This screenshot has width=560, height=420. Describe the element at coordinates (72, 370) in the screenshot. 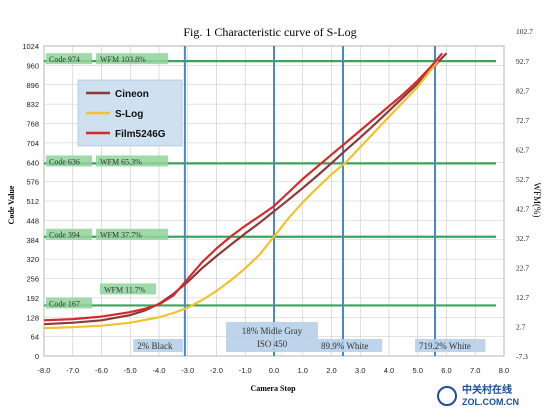

I see `x-tick-label: -7.0` at that location.